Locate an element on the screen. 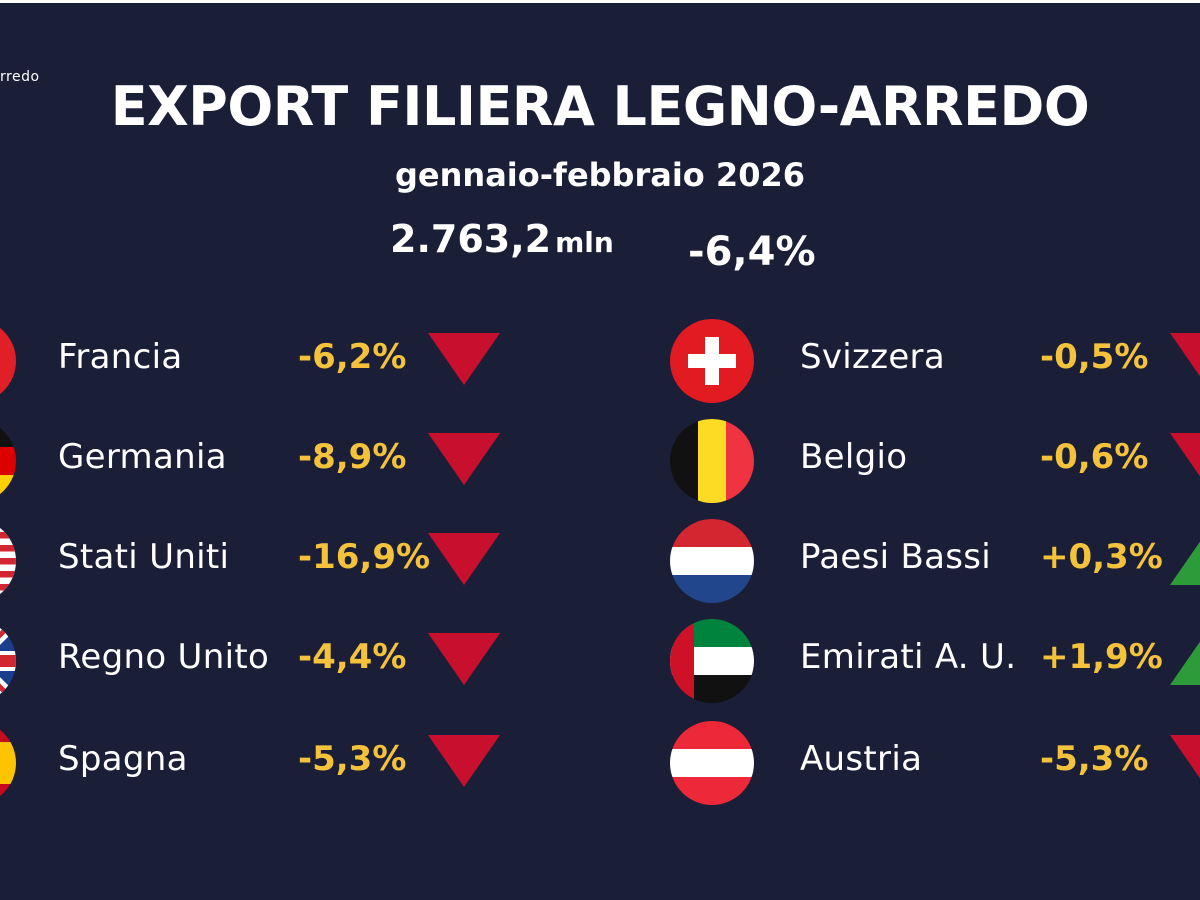 The height and width of the screenshot is (900, 1200). total-export-value: 2.763,2 mln is located at coordinates (502, 239).